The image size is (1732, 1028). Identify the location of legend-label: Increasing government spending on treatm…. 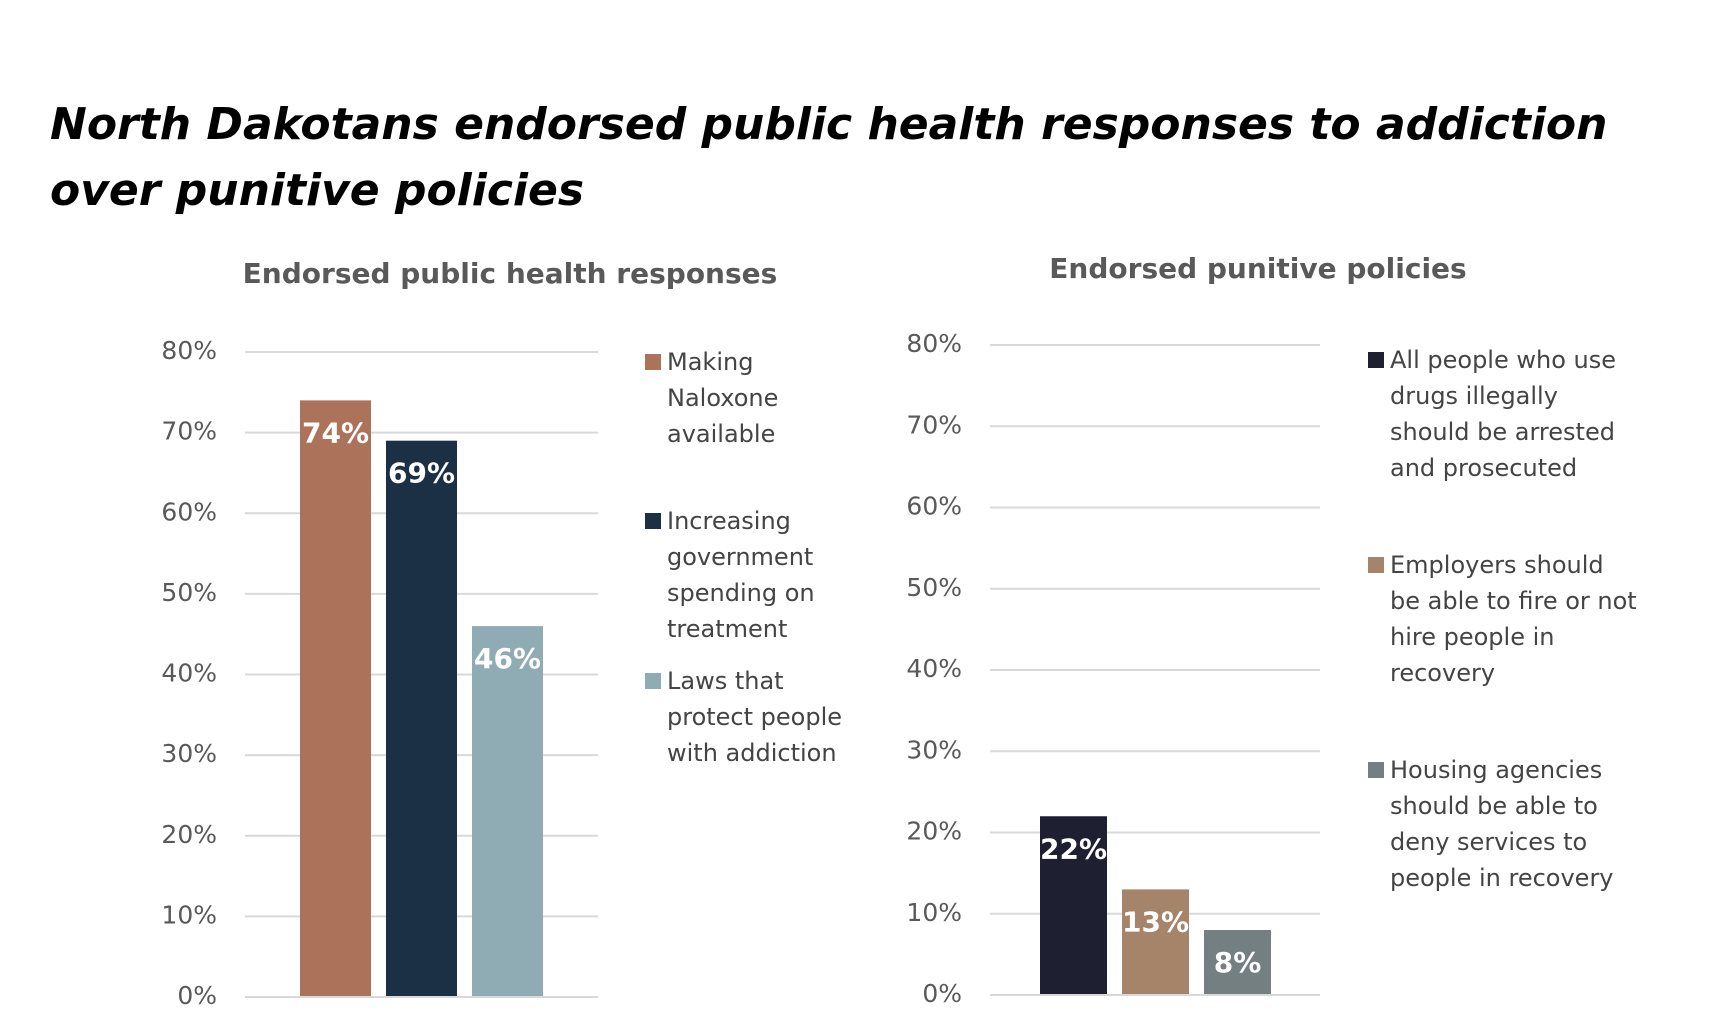
(741, 575).